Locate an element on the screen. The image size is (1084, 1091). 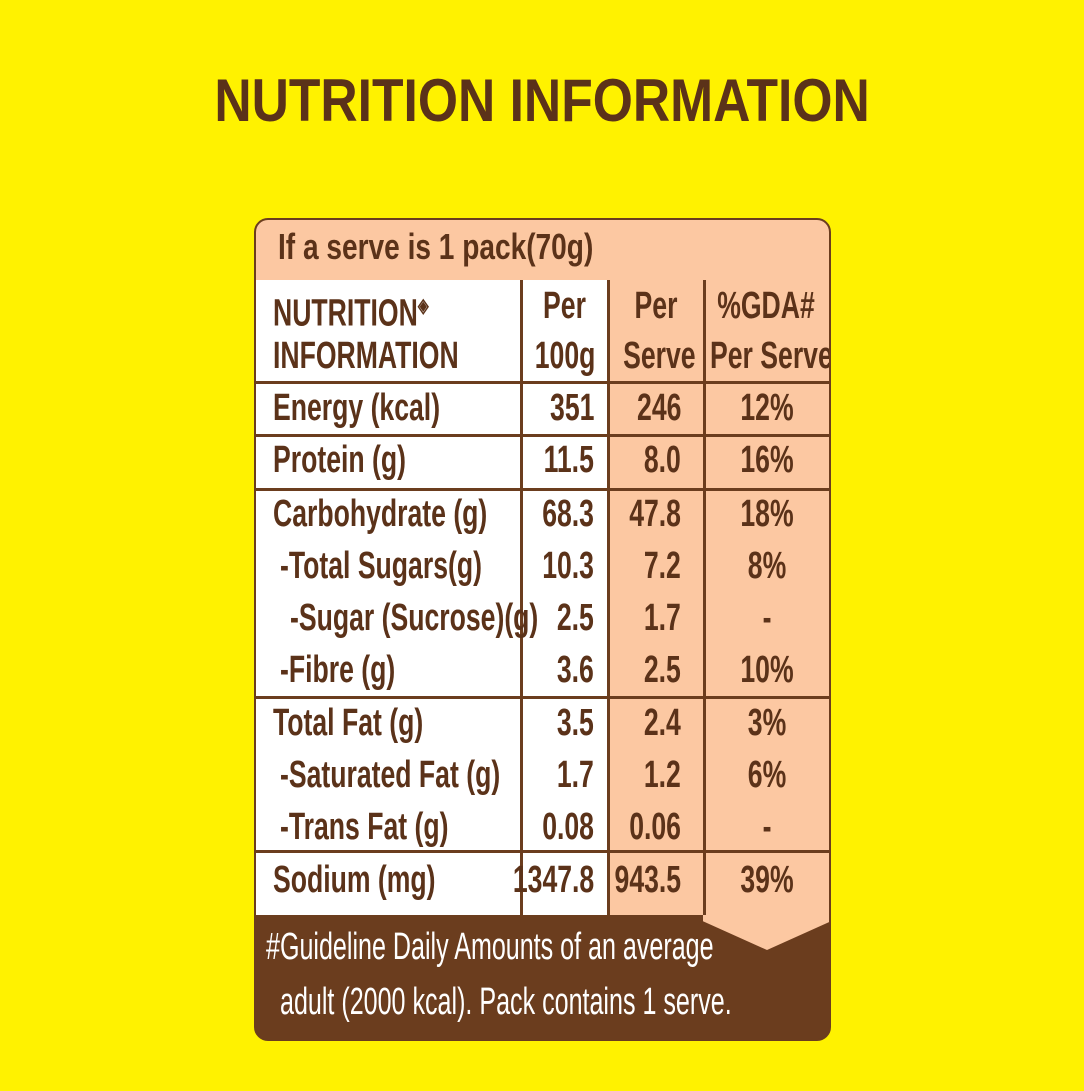
header-perserve-line2: Serve is located at coordinates (659, 356).